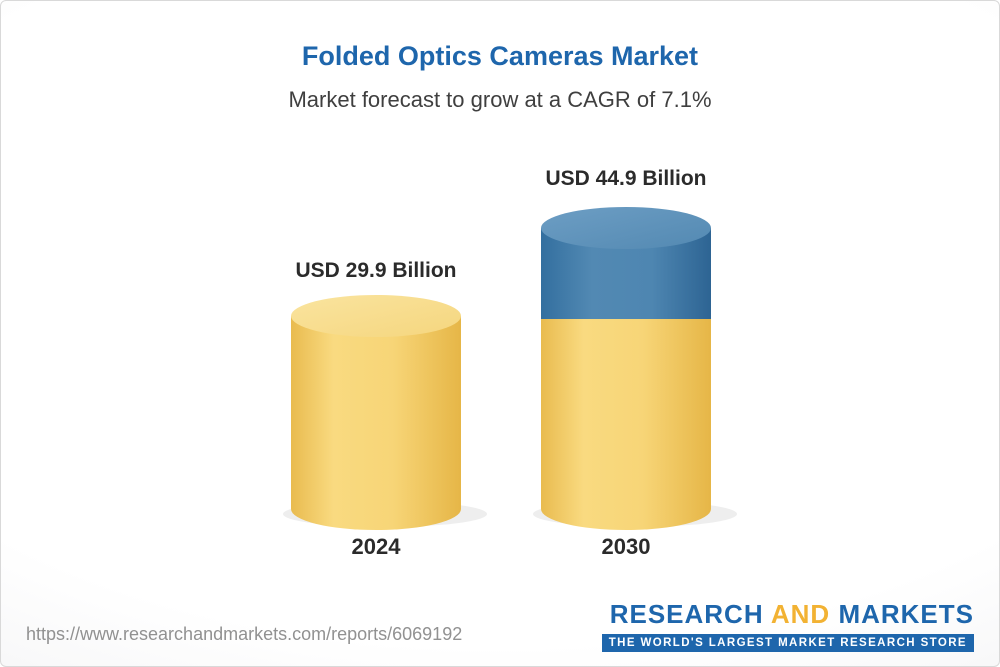 The height and width of the screenshot is (667, 1000). I want to click on cylinder-2030, so click(626, 368).